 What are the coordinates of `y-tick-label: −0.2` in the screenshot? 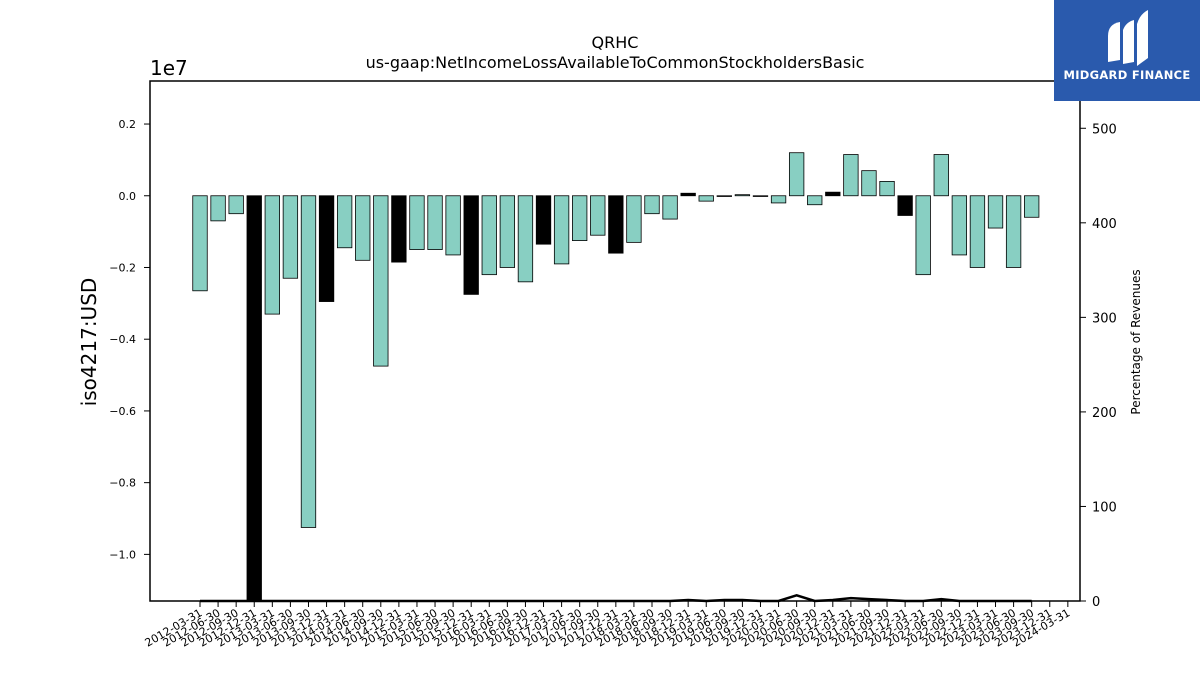 It's located at (122, 267).